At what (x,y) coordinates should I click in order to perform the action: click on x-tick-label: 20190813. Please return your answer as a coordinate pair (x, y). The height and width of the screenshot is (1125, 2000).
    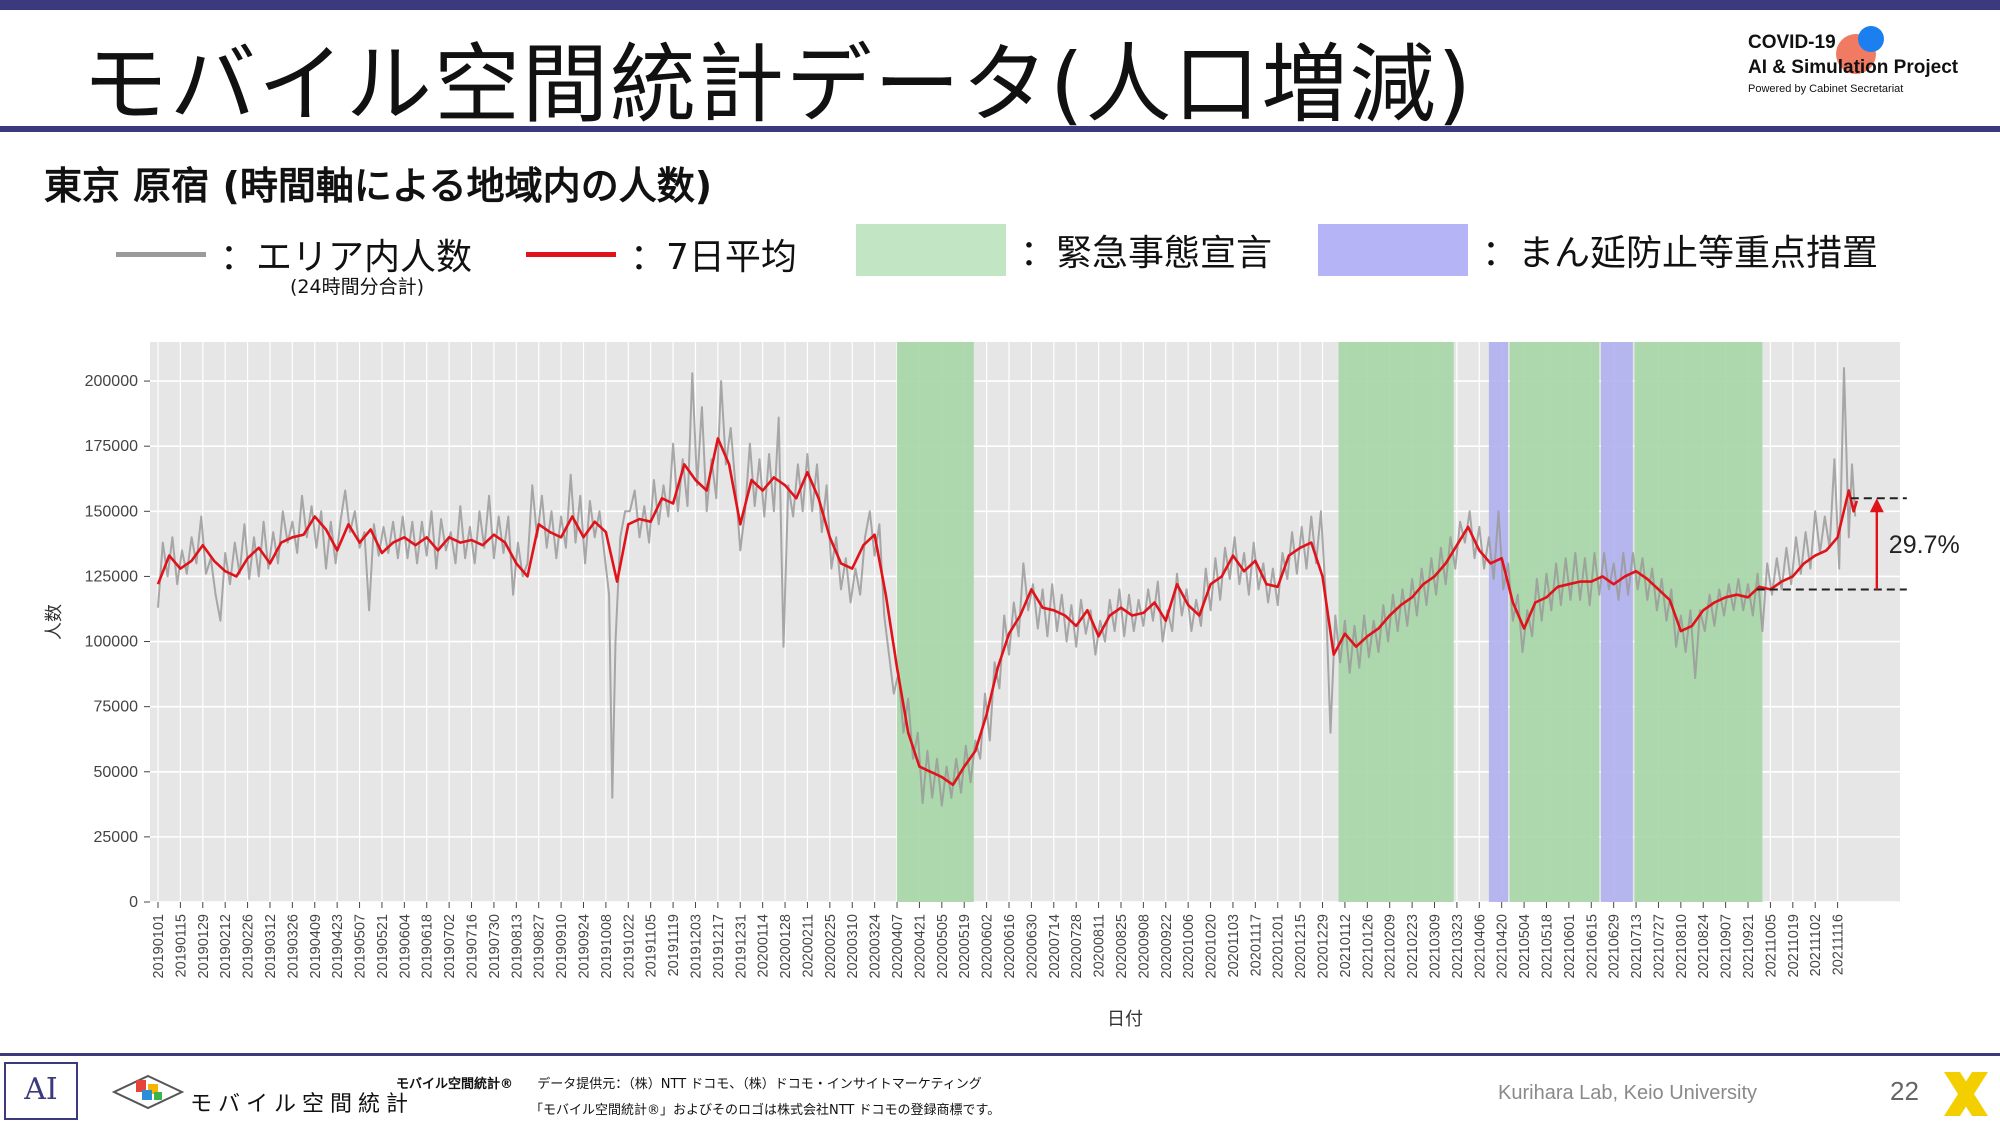
    Looking at the image, I should click on (517, 946).